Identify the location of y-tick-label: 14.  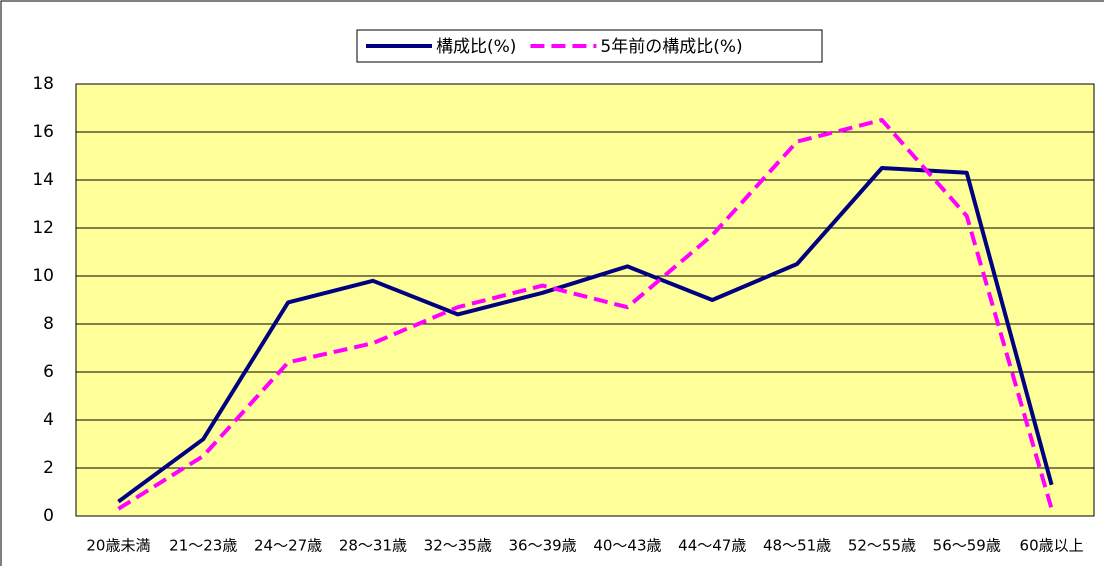
(43, 180).